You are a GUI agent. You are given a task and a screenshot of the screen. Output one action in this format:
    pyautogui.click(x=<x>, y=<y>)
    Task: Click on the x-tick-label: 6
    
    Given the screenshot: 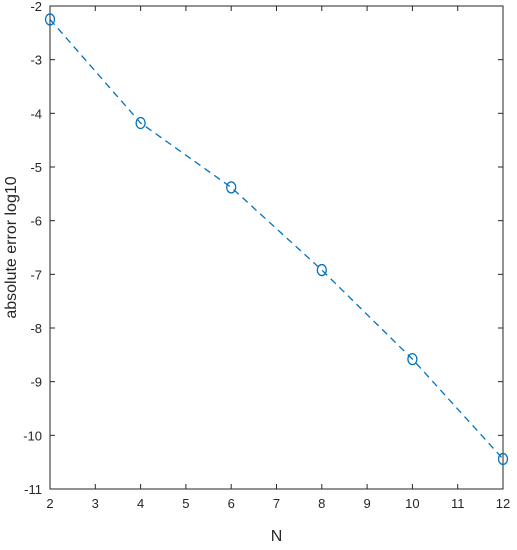 What is the action you would take?
    pyautogui.click(x=231, y=503)
    